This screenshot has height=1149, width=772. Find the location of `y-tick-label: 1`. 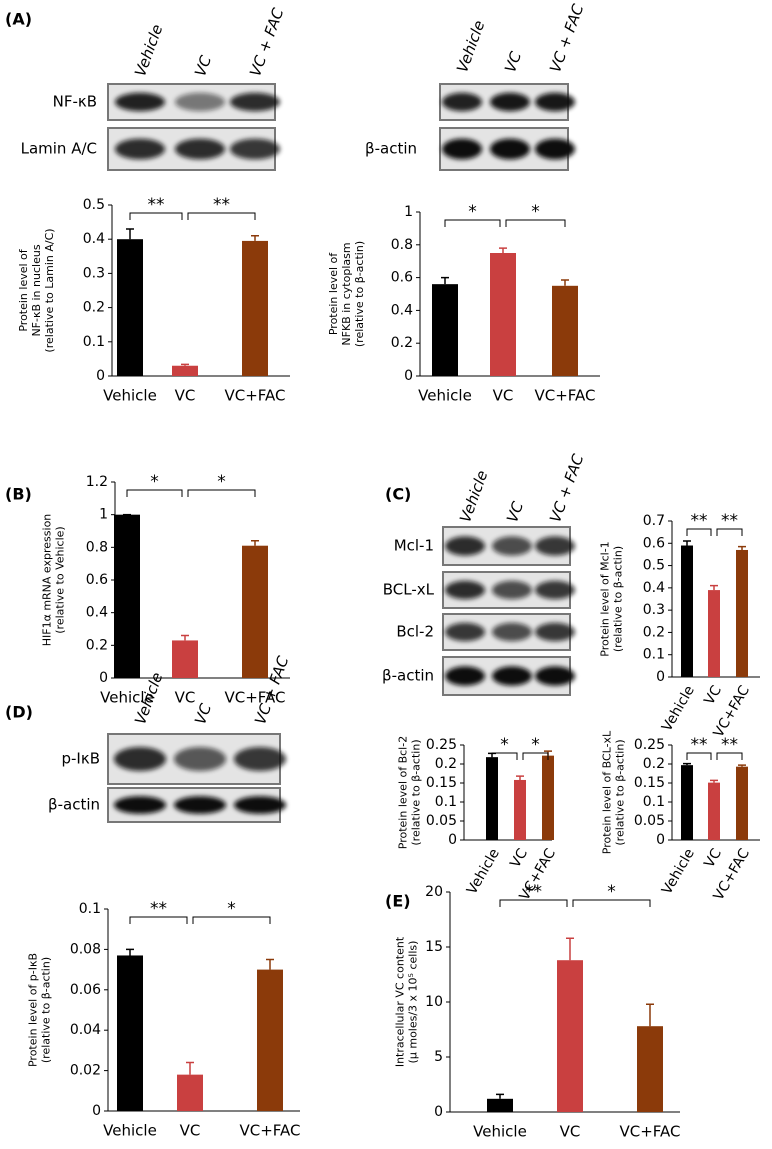

y-tick-label: 1 is located at coordinates (408, 212).